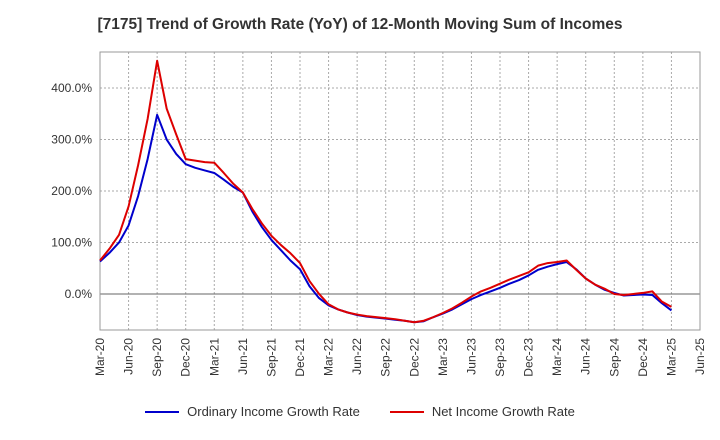 Image resolution: width=720 pixels, height=440 pixels. Describe the element at coordinates (557, 357) in the screenshot. I see `x-tick-label: Mar-24` at that location.